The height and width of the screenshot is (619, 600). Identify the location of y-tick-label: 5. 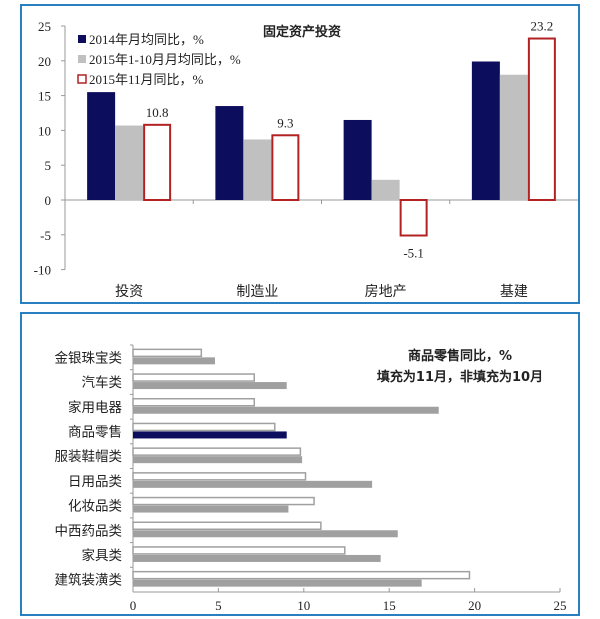
(48, 165).